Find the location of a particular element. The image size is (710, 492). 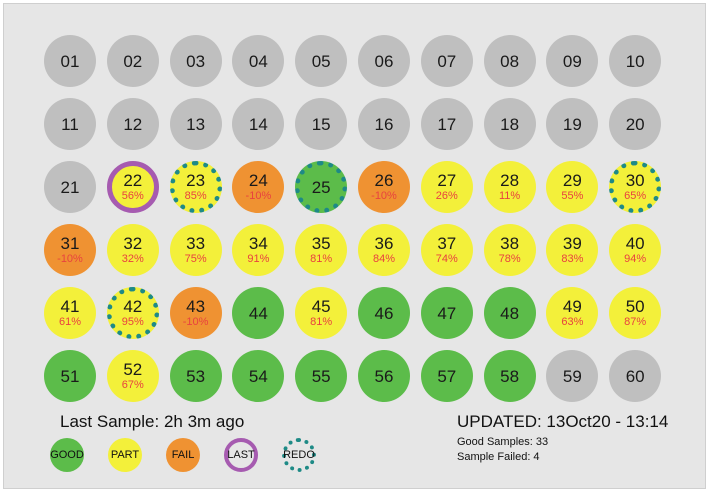

sample-cell-22: 22 56% is located at coordinates (132, 187).